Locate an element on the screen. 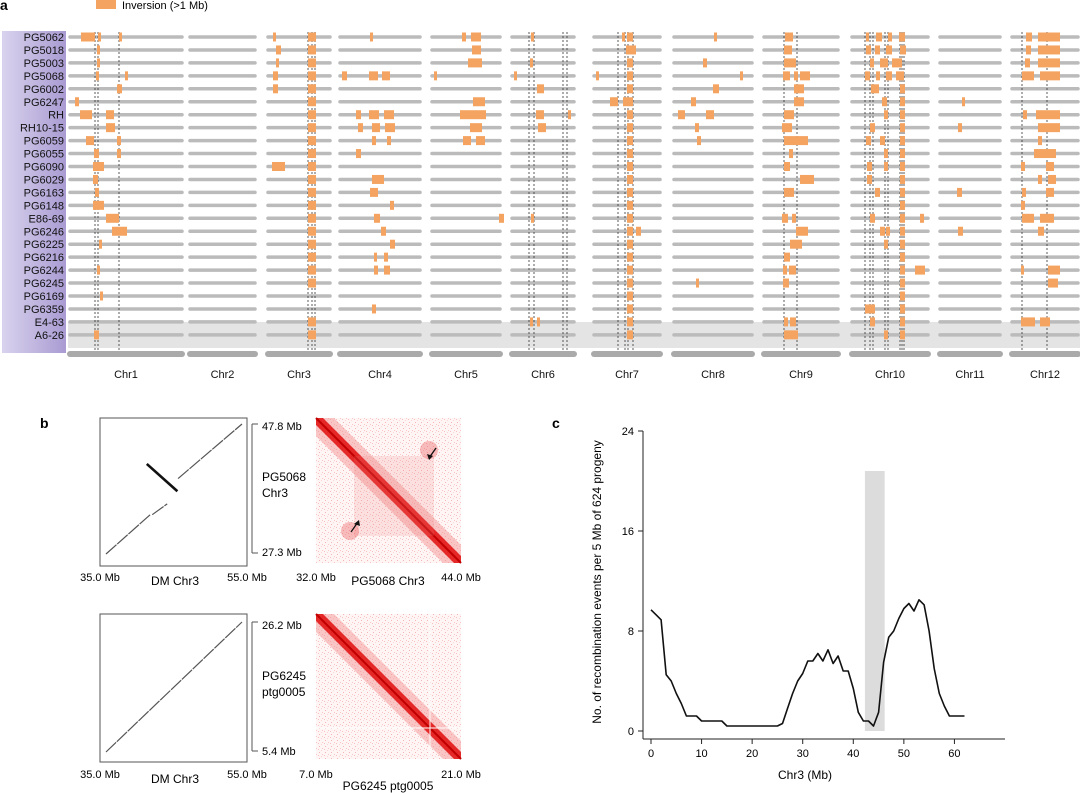 The image size is (1080, 793). alignment-segment is located at coordinates (174, 687).